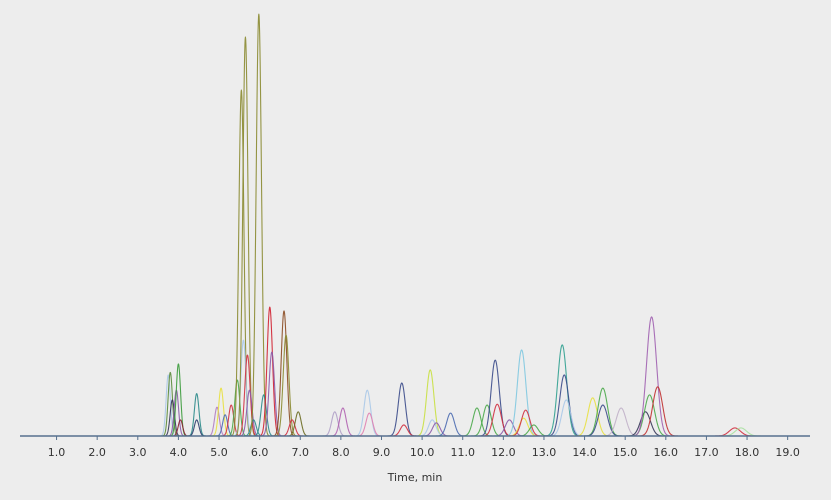  Describe the element at coordinates (503, 452) in the screenshot. I see `x-tick-label: 12.0` at that location.